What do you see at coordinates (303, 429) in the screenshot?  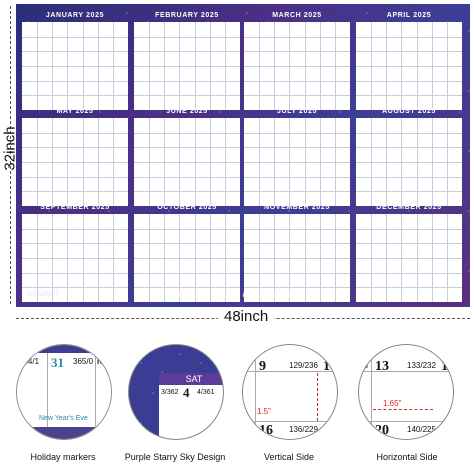 I see `day-count-2: 136/229` at bounding box center [303, 429].